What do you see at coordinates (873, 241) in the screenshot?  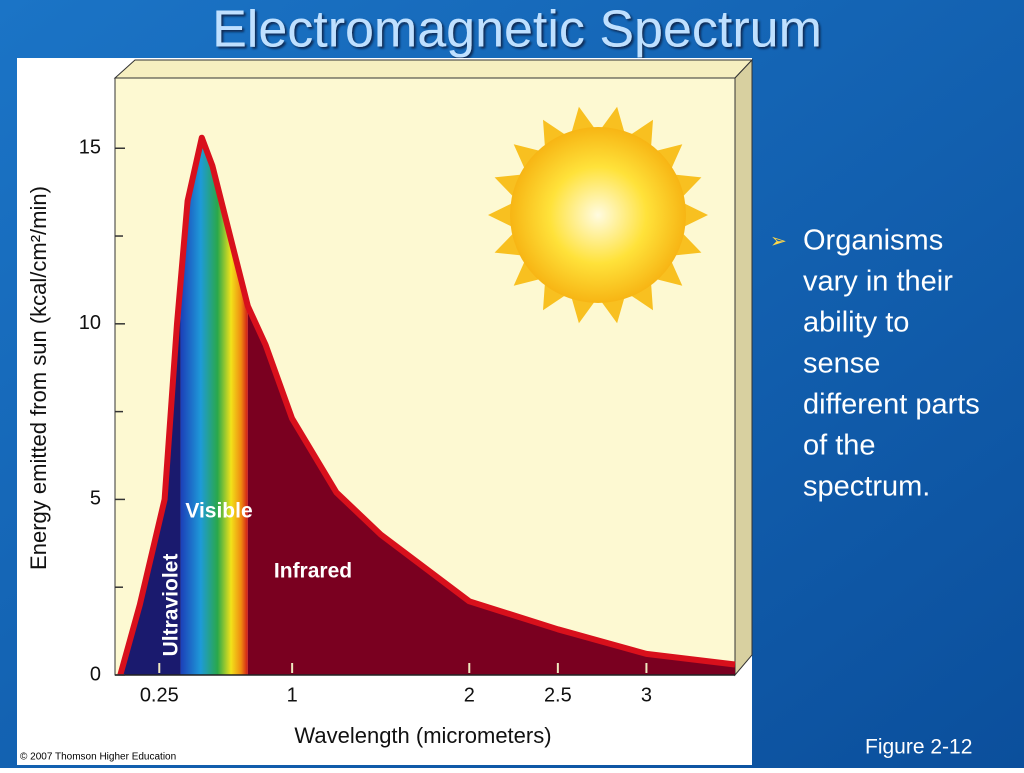 I see `bullet-line: Organisms` at bounding box center [873, 241].